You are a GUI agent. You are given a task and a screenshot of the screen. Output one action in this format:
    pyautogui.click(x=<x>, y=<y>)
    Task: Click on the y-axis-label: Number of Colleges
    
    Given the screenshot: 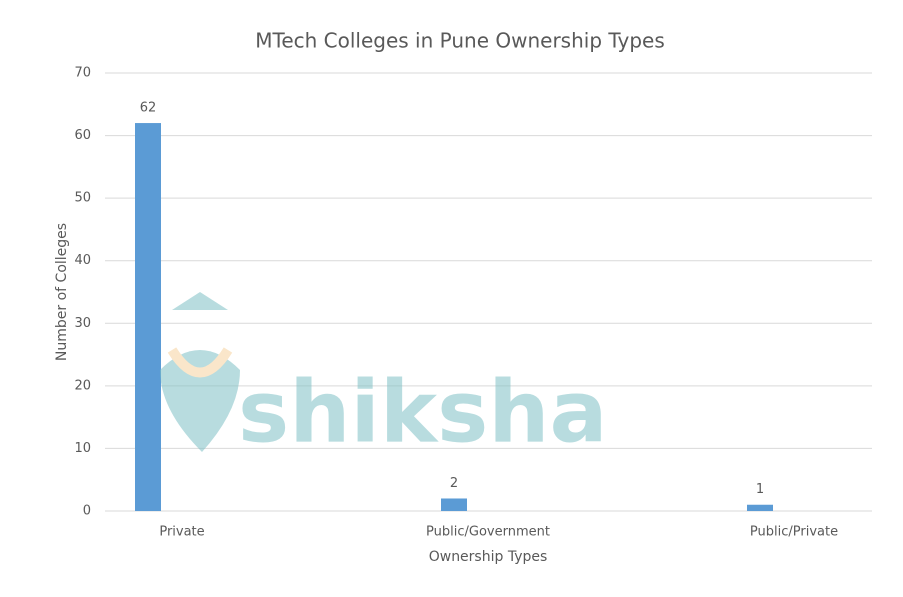 What is the action you would take?
    pyautogui.click(x=62, y=292)
    